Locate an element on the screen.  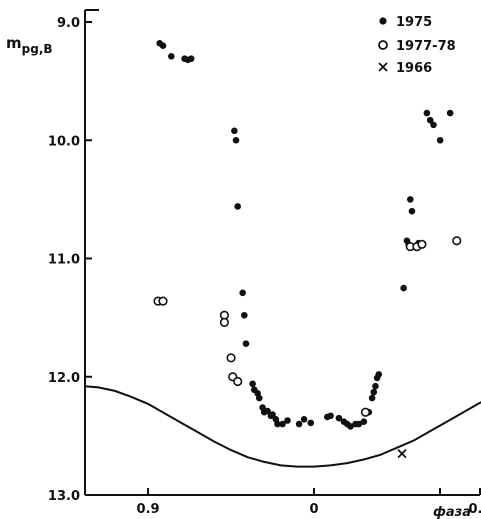
point-1966 is located at coordinates (402, 453).